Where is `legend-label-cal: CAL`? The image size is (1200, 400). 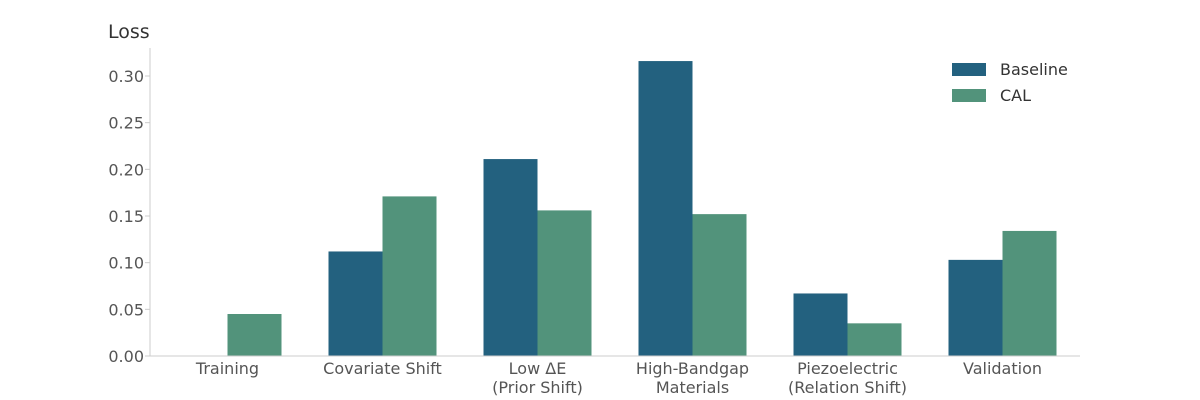 legend-label-cal: CAL is located at coordinates (1015, 95).